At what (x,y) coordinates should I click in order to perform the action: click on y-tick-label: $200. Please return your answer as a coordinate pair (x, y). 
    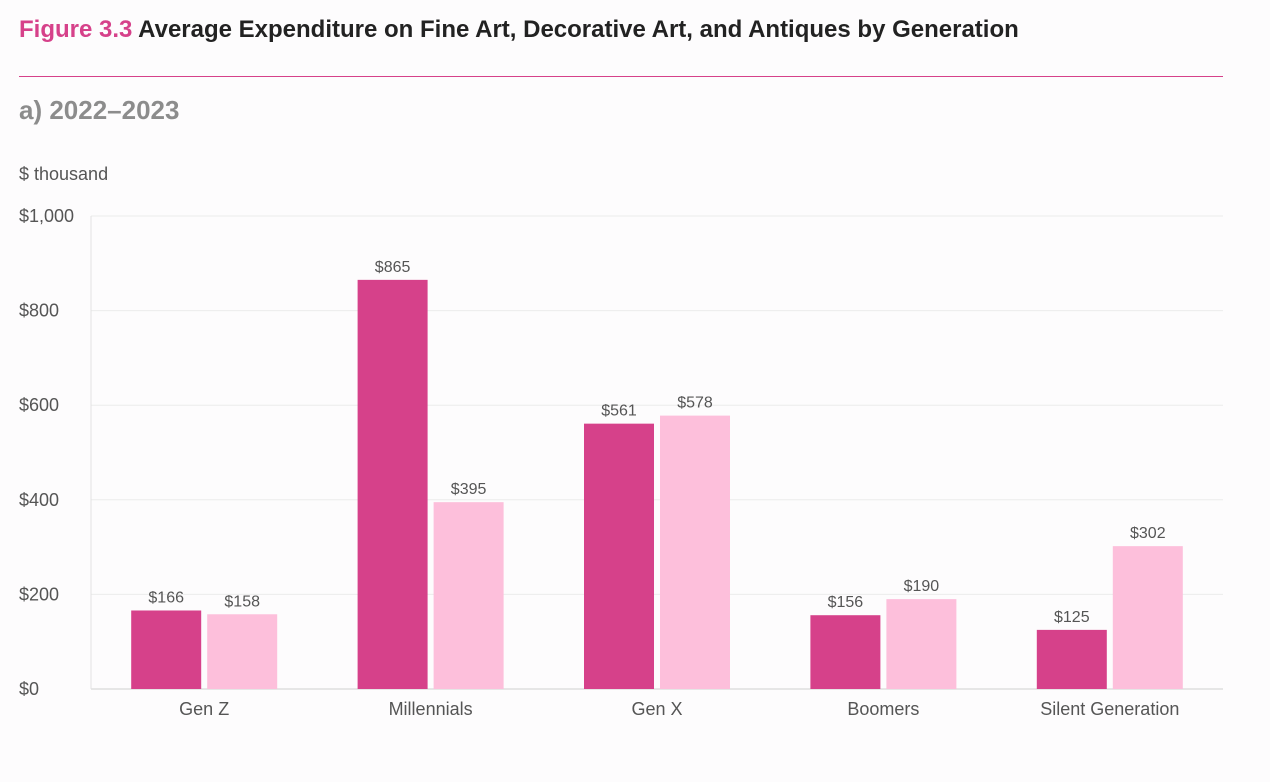
    Looking at the image, I should click on (39, 594).